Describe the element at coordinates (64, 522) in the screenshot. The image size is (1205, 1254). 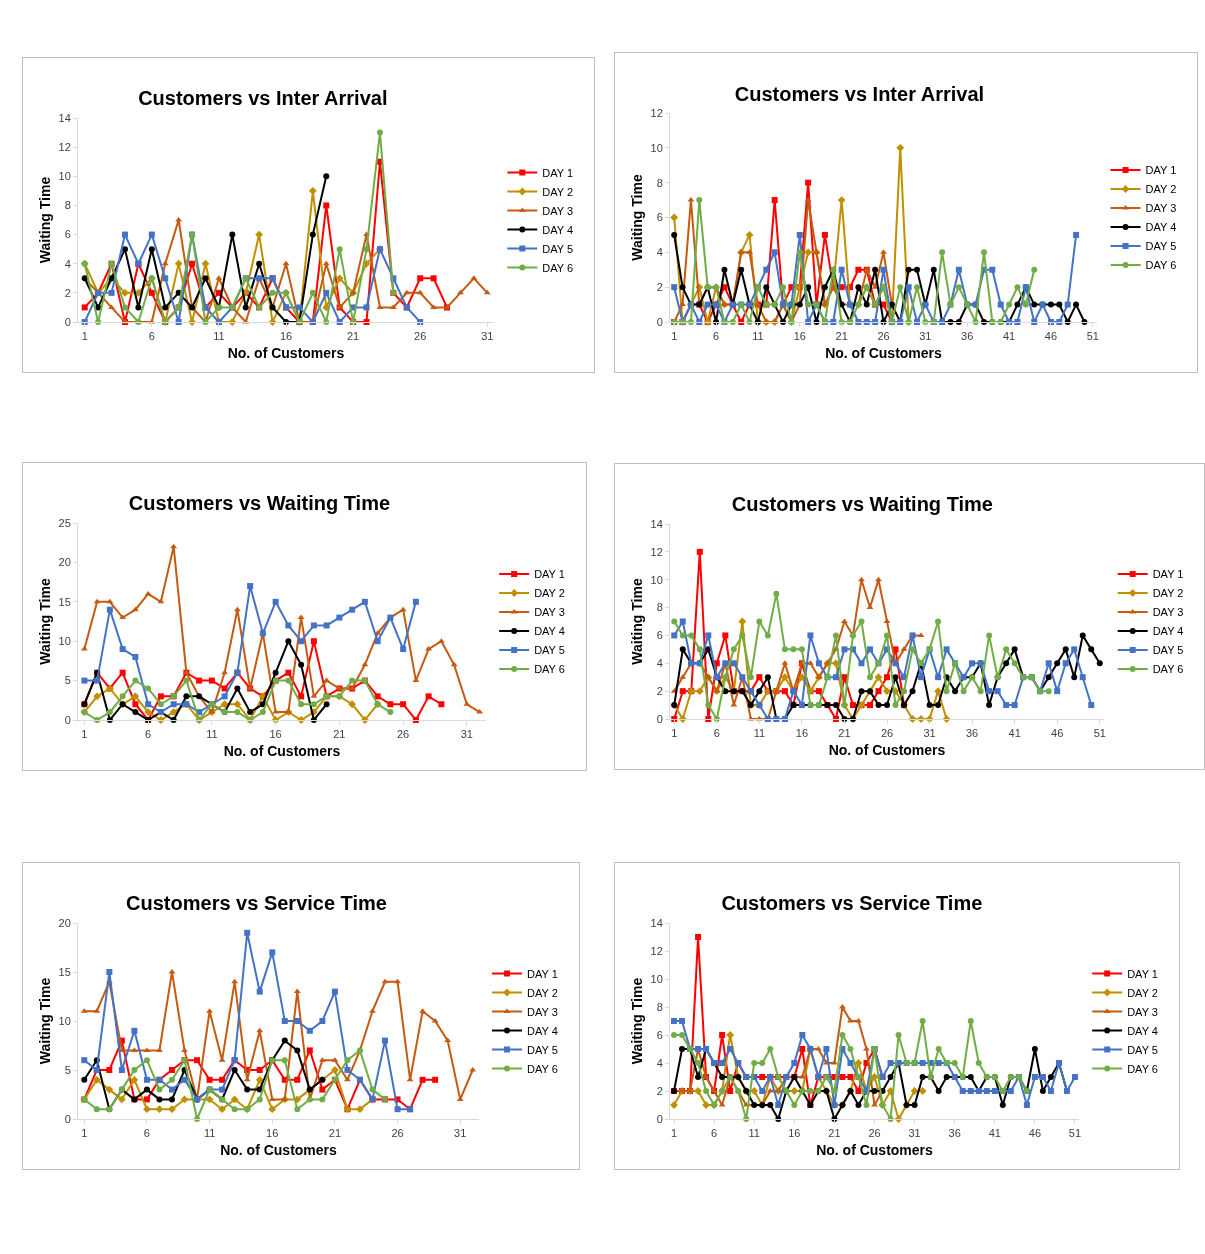
I see `y-tick-label: 25` at that location.